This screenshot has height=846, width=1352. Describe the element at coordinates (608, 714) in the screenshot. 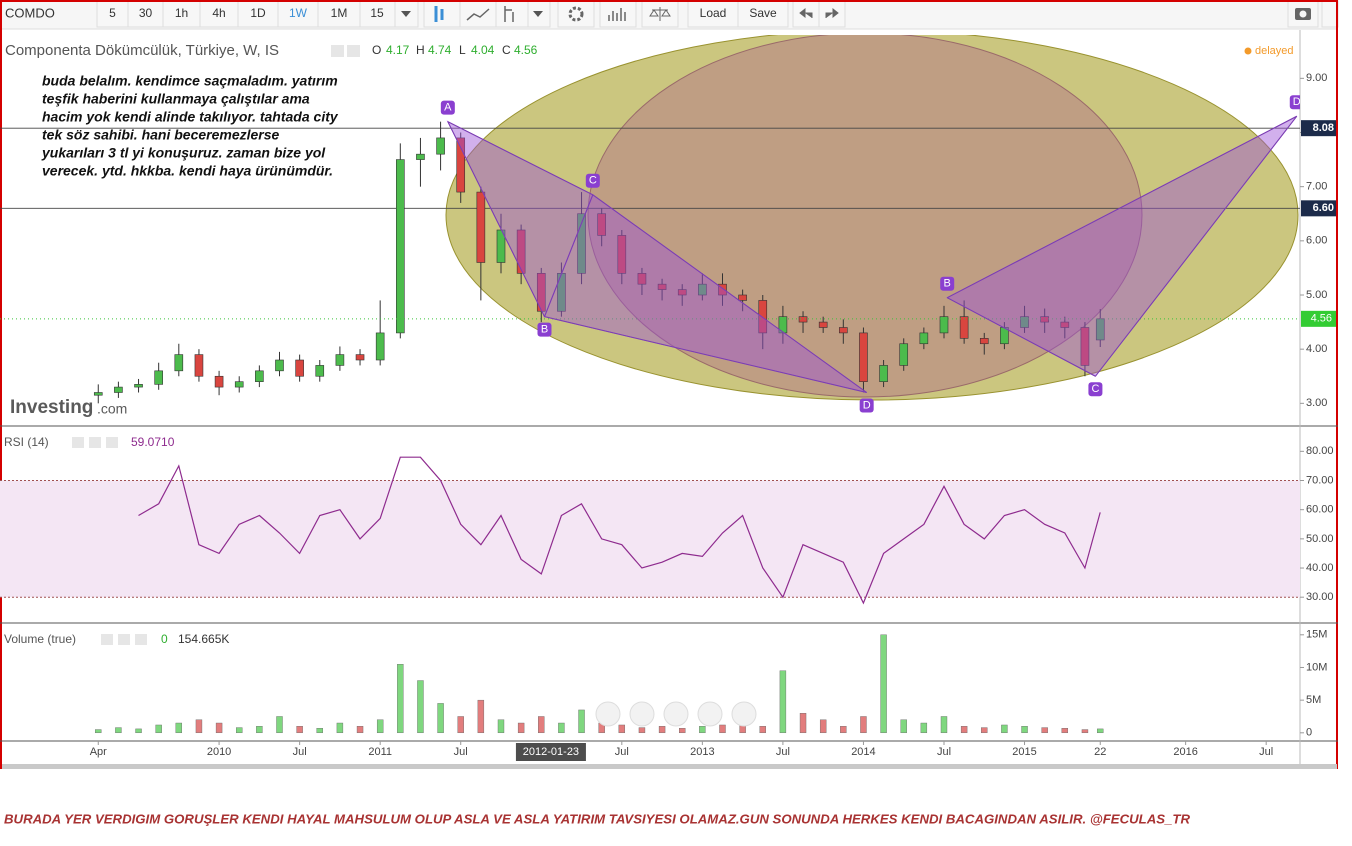

I see `zoom-left` at that location.